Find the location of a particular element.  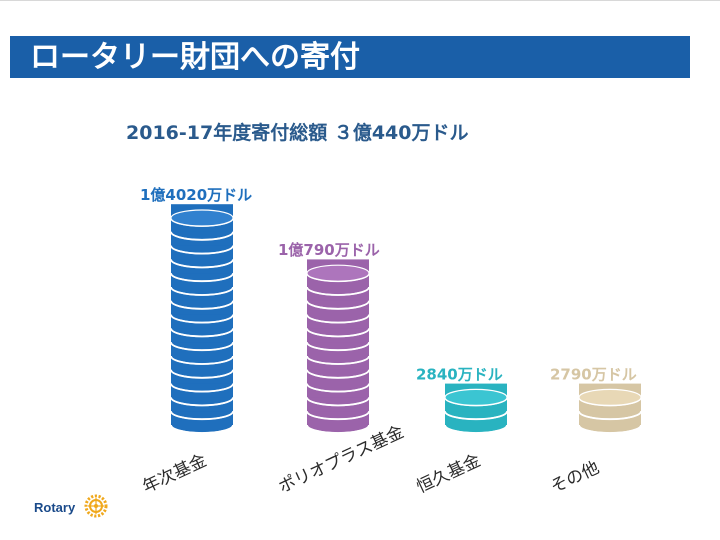

category-label-1: 年次基金 is located at coordinates (175, 474).